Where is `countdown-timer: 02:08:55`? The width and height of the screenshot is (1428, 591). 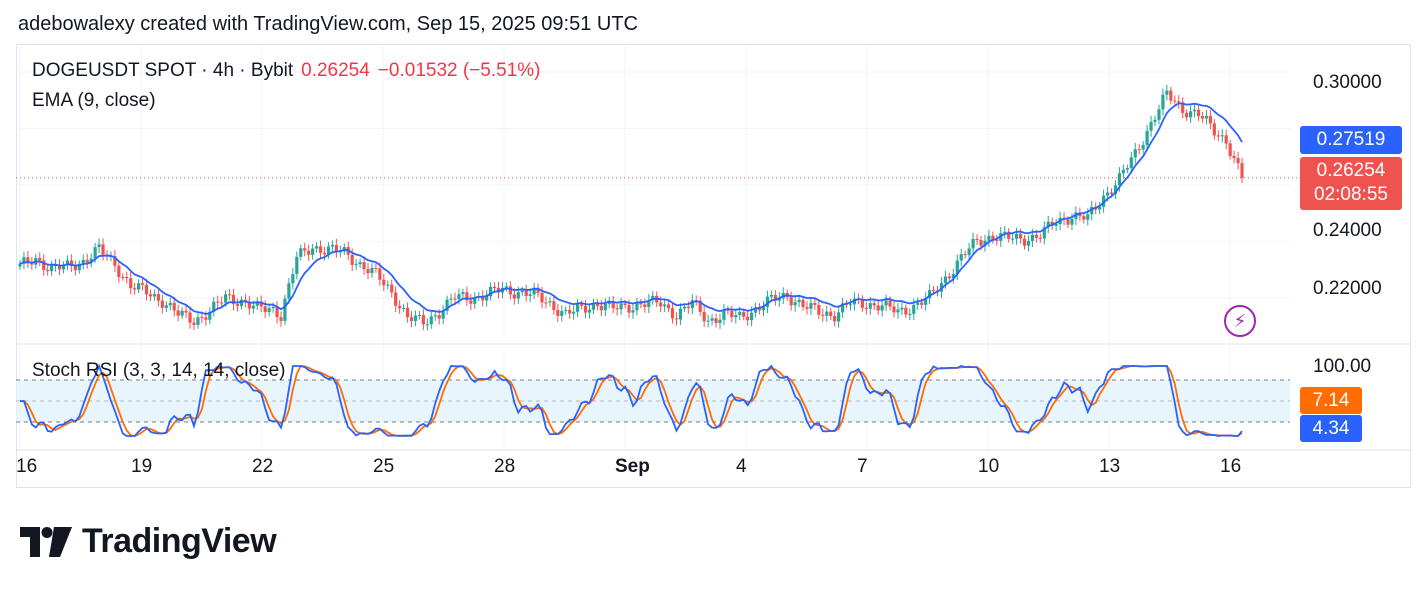 countdown-timer: 02:08:55 is located at coordinates (1351, 194).